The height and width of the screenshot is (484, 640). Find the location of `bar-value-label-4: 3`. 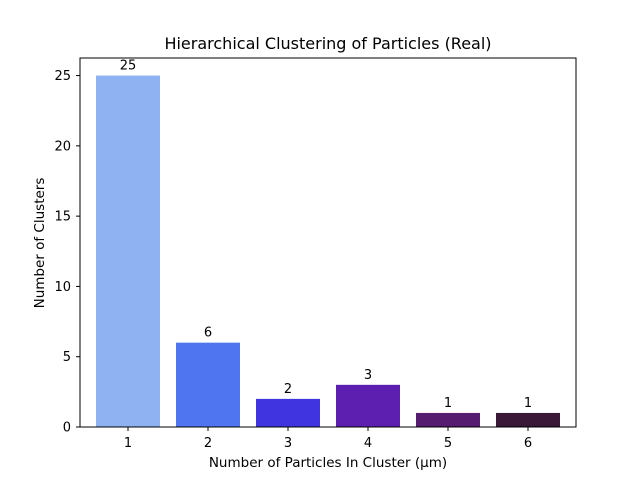

bar-value-label-4: 3 is located at coordinates (368, 375).